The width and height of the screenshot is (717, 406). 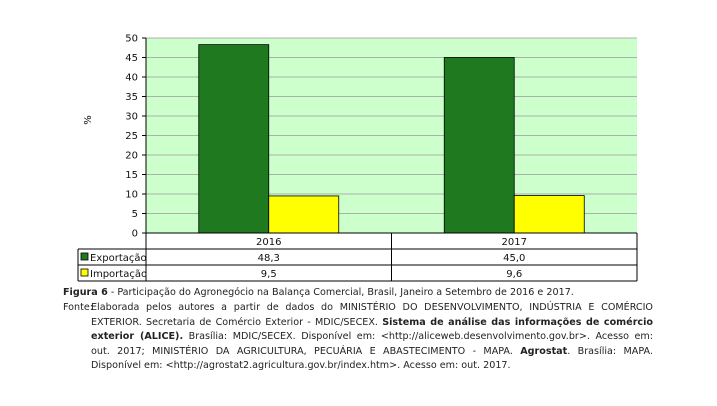 I want to click on y-axis-label: %, so click(x=88, y=120).